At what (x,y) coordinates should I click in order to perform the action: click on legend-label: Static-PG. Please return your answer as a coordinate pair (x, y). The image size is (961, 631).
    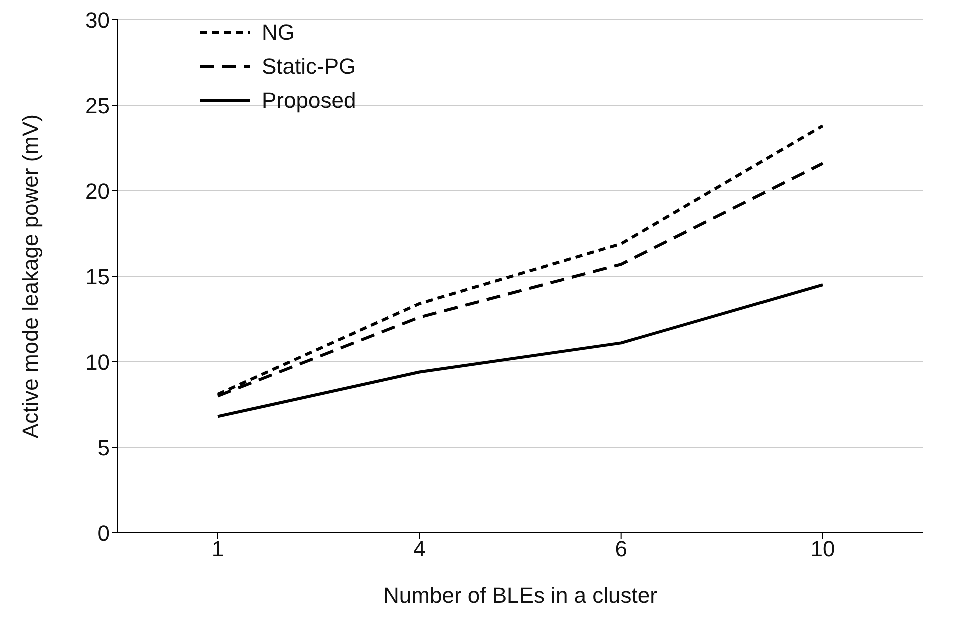
    Looking at the image, I should click on (309, 67).